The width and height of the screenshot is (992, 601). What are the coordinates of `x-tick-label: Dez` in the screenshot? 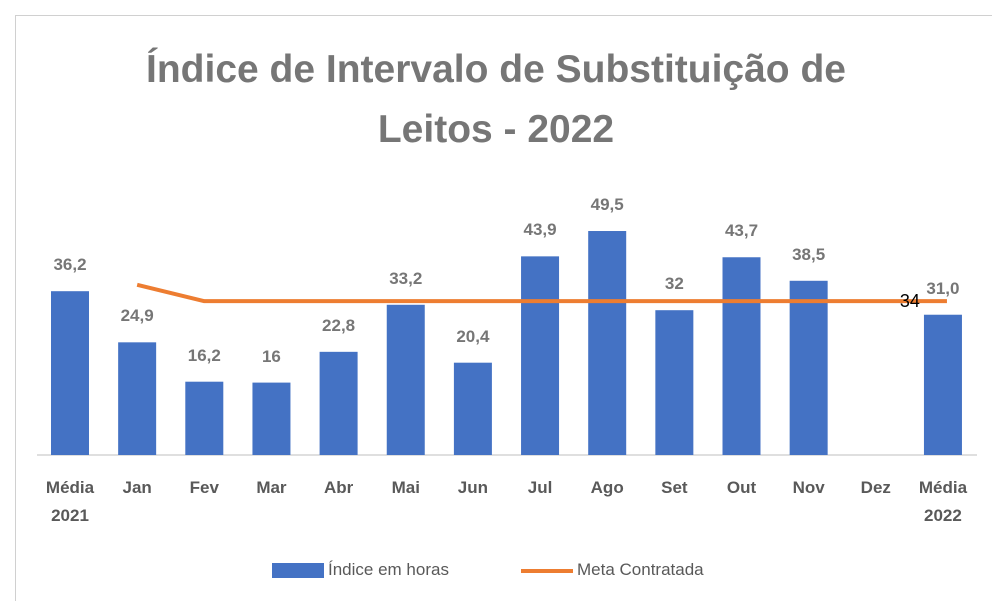 It's located at (875, 487).